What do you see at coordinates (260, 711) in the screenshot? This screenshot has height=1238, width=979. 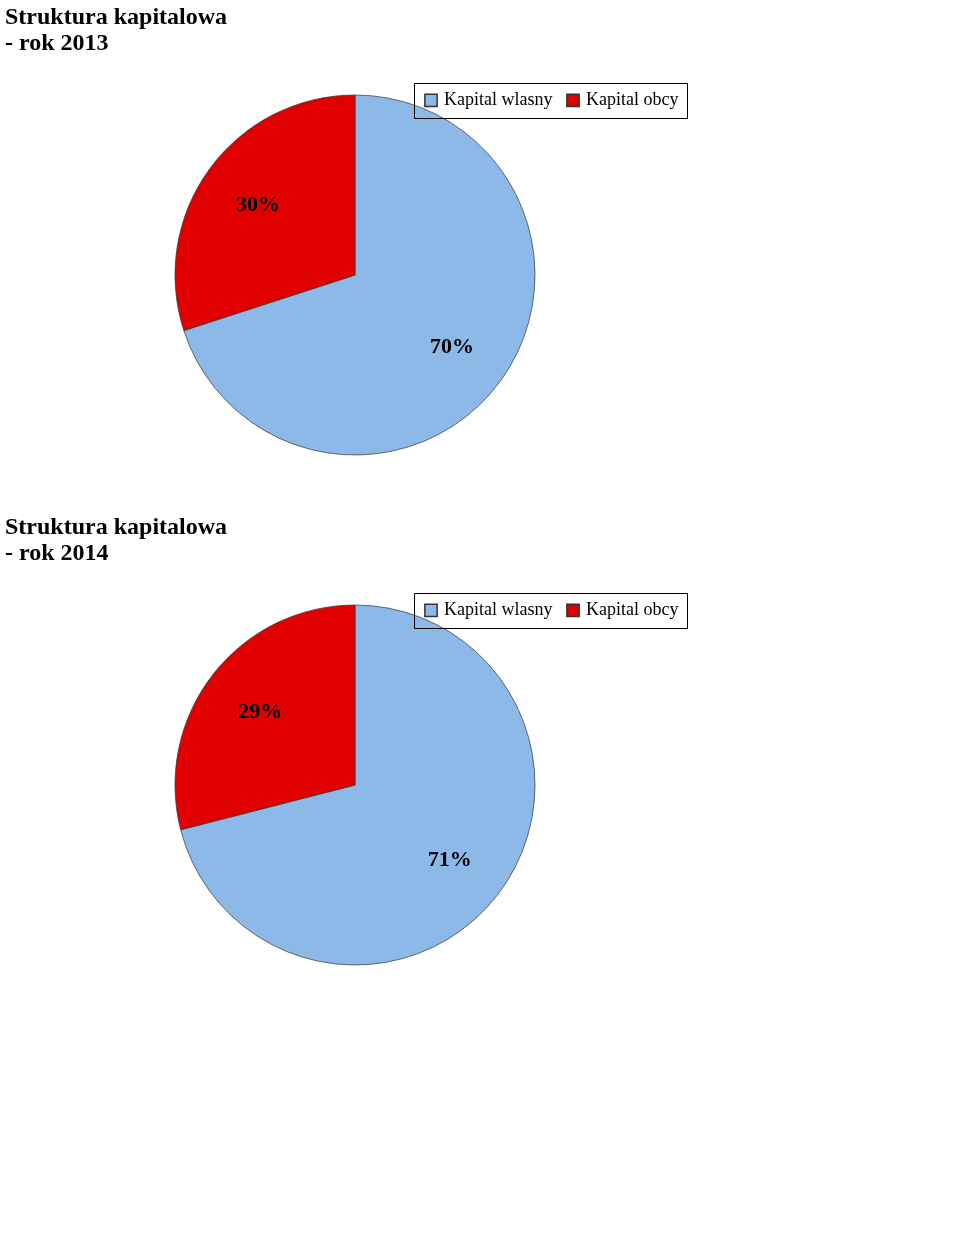 I see `data-label: 29%` at bounding box center [260, 711].